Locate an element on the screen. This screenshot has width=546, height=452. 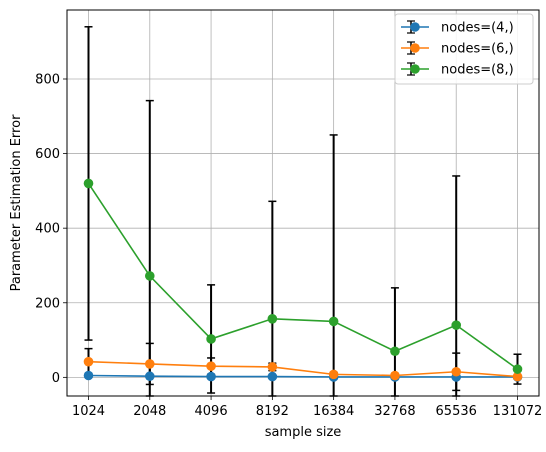
x-tick-label: 131072 is located at coordinates (518, 411).